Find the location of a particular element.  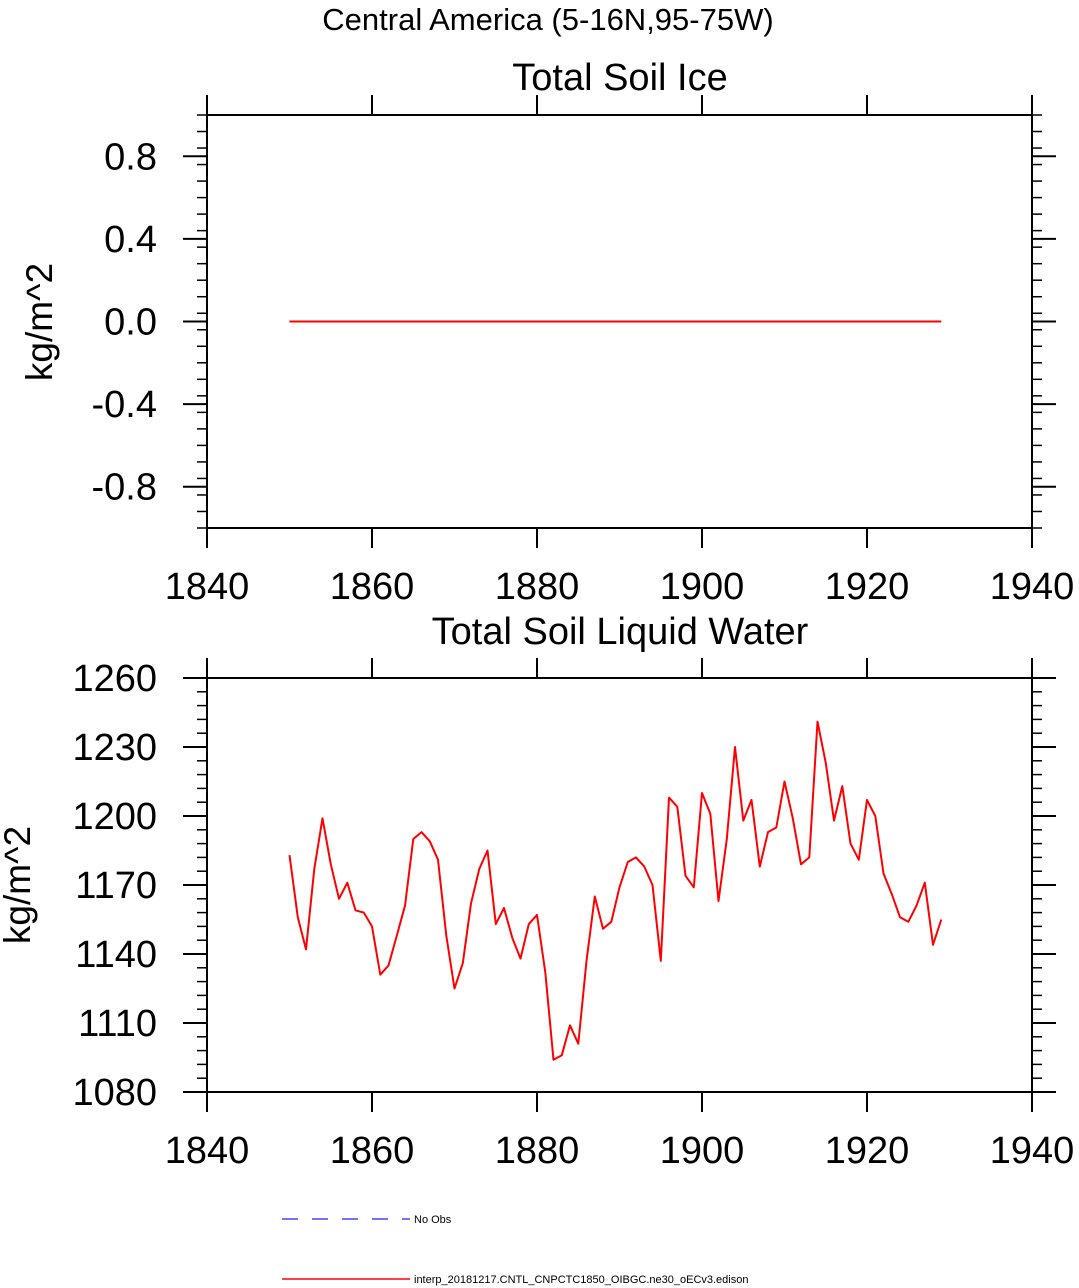

figure-suptitle: Central America (5-16N,95-75W) is located at coordinates (547, 19).